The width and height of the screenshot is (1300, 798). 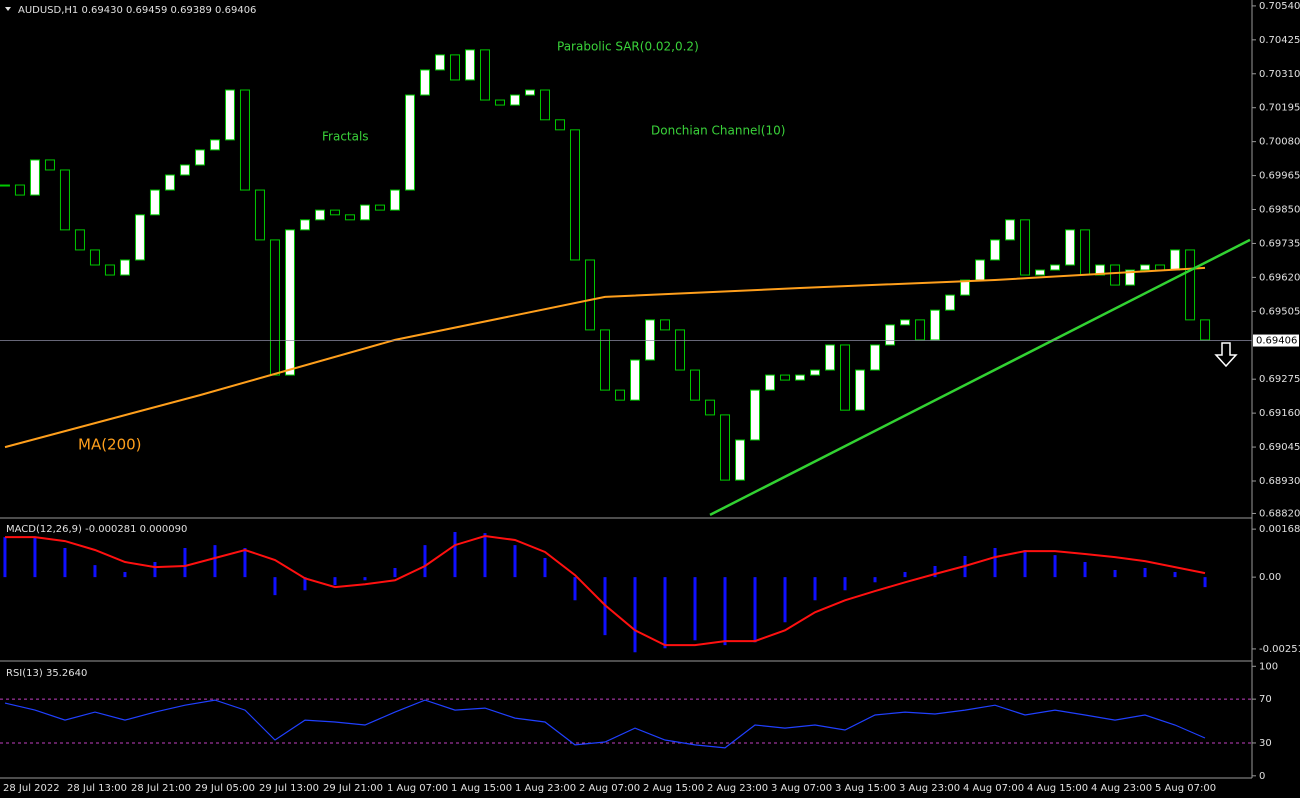 I want to click on x-tick-label: 5 Aug 07:00, so click(x=1185, y=788).